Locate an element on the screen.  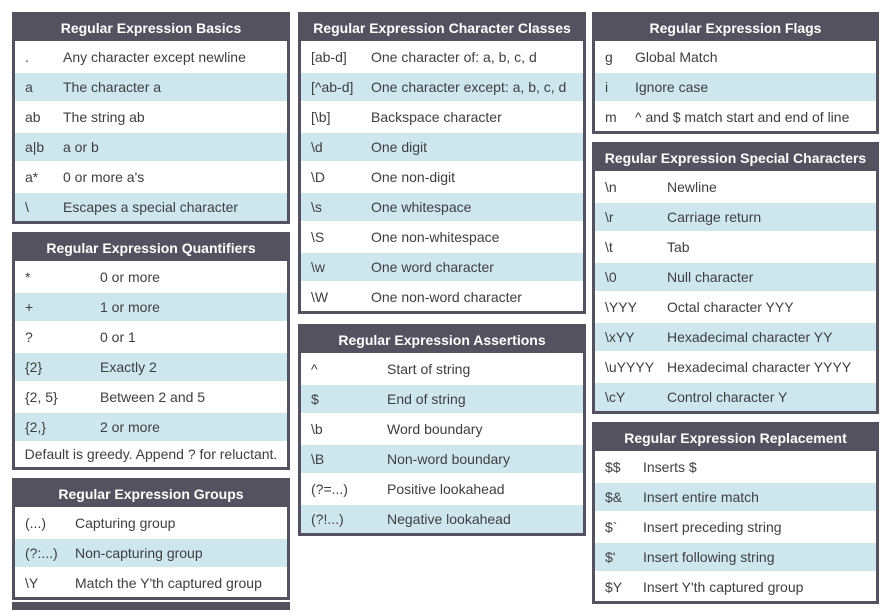
table-row: [ab-d] One character of: a, b, c, d is located at coordinates (442, 57).